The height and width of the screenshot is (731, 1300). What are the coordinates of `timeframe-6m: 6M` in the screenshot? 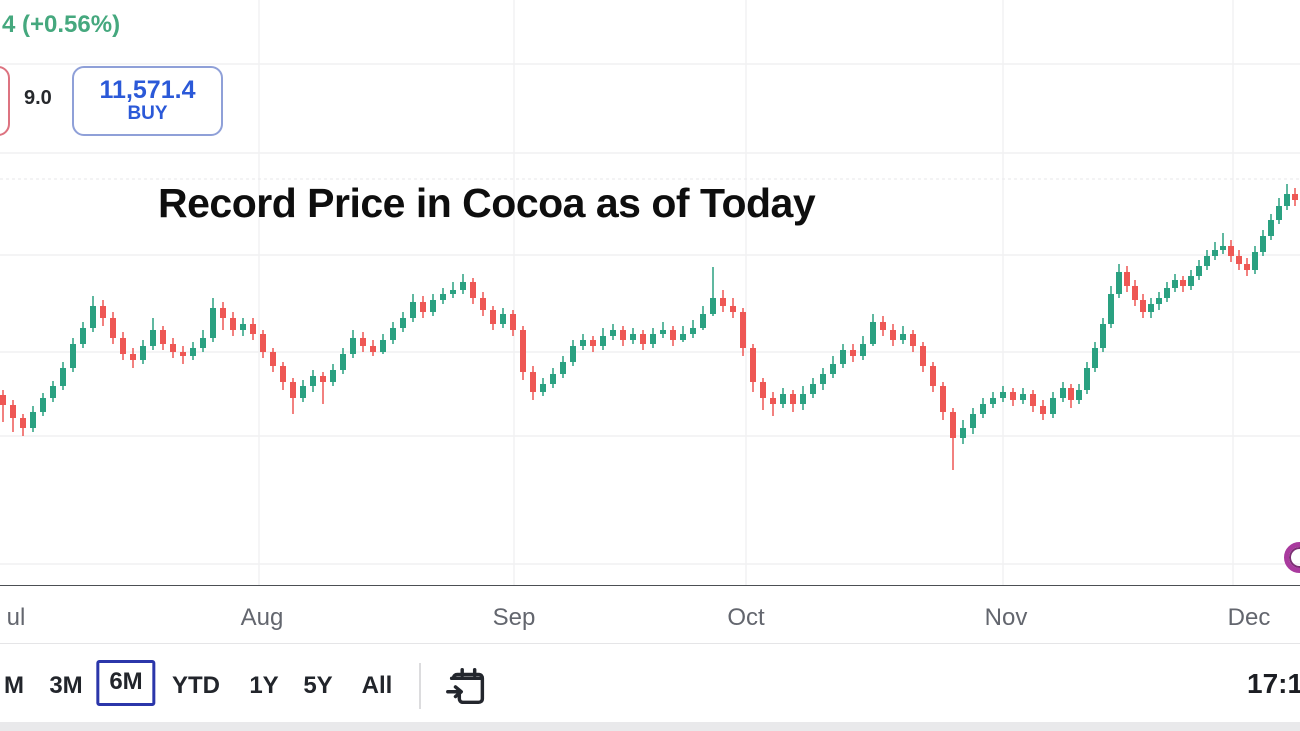 It's located at (126, 683).